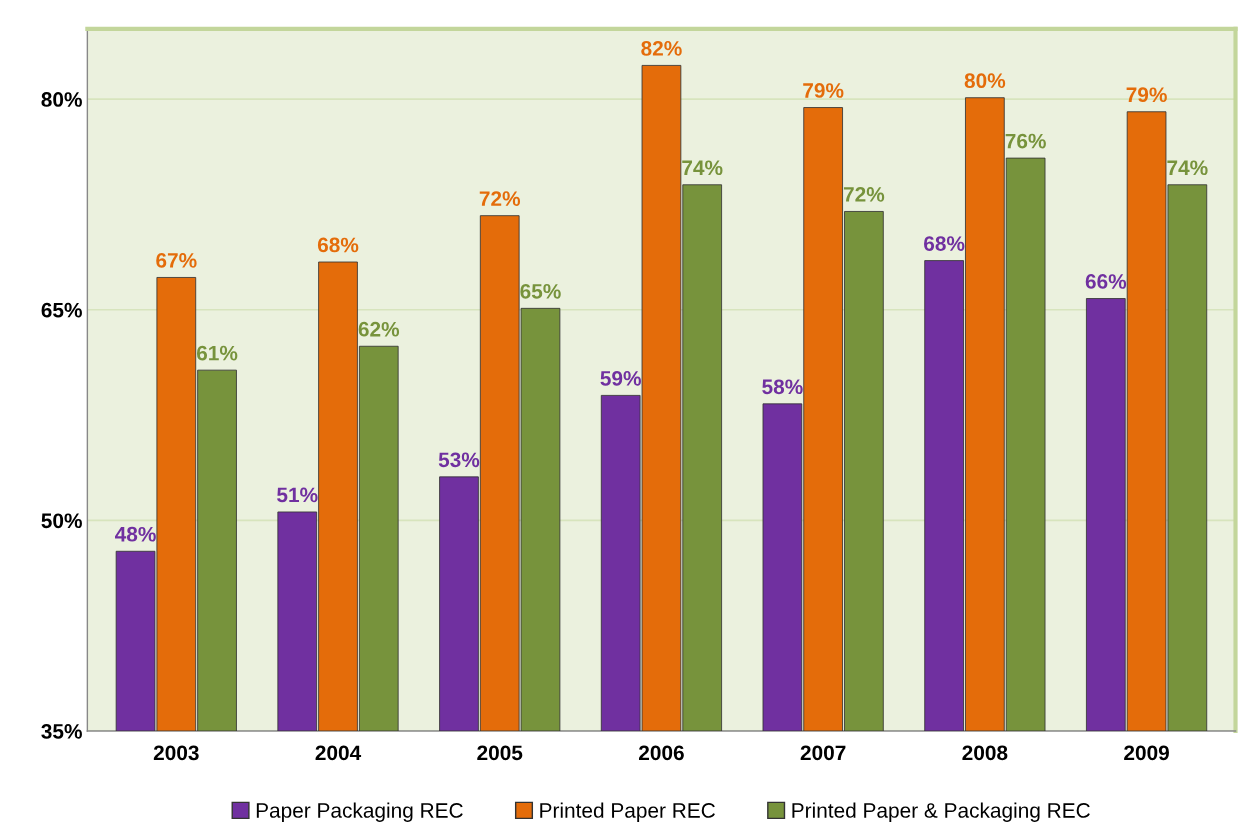 The image size is (1248, 826). Describe the element at coordinates (1025, 141) in the screenshot. I see `data-label: 76%` at that location.